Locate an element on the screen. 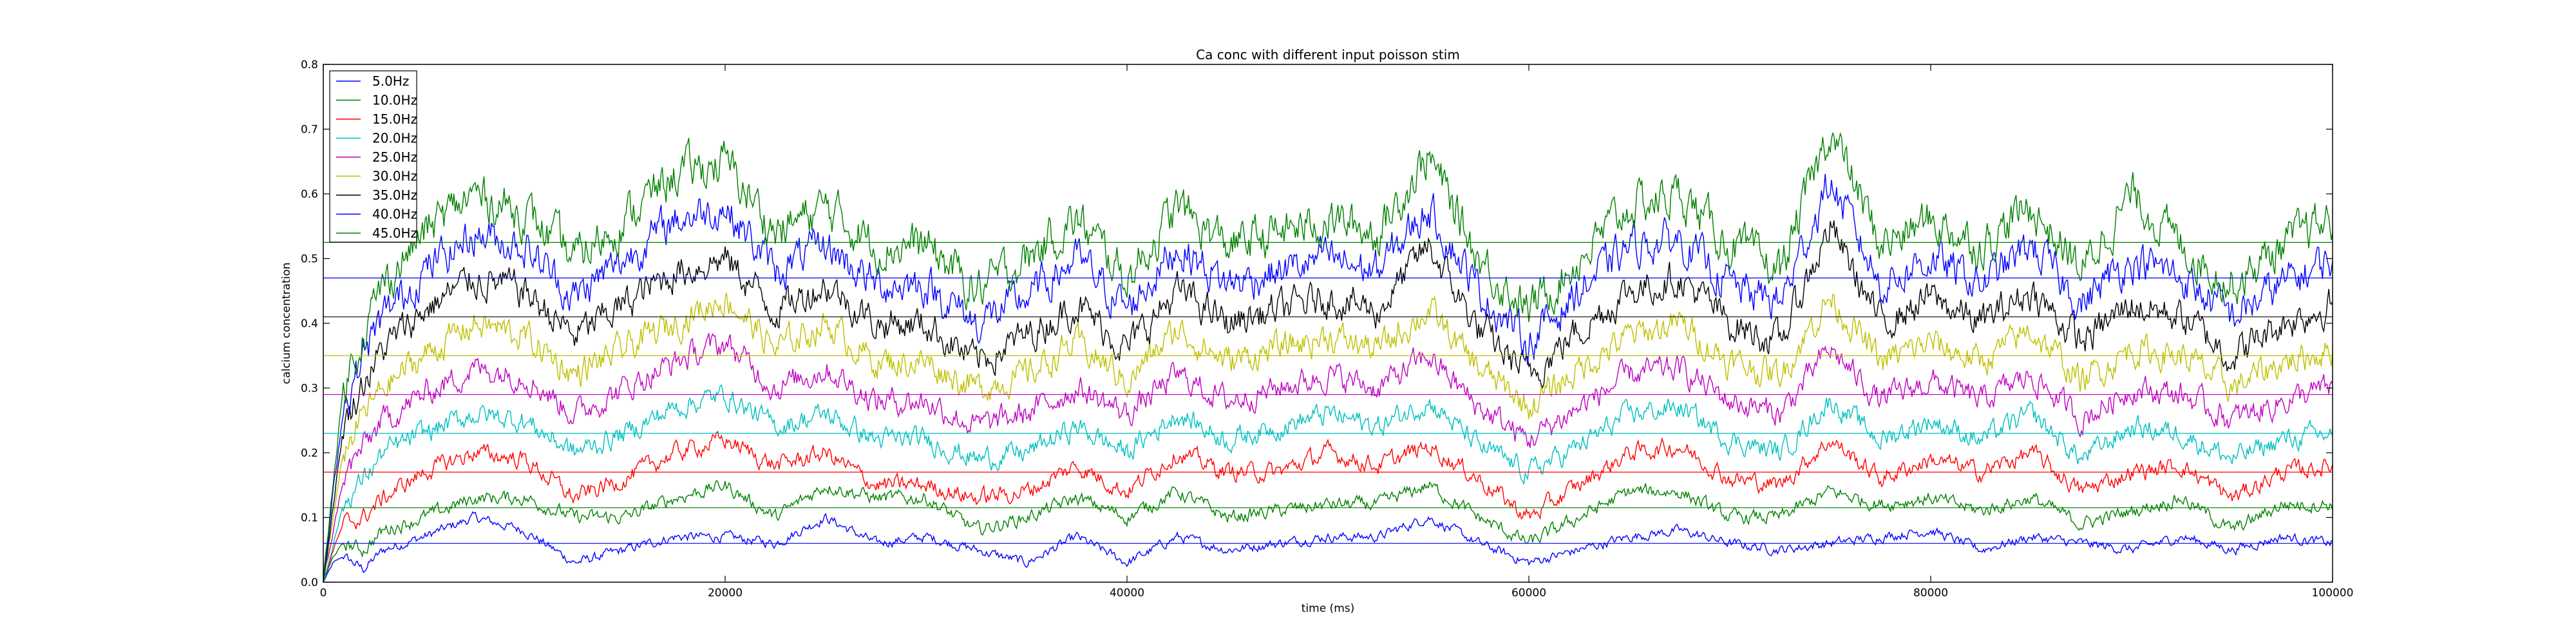  legend-label: 20.0Hz is located at coordinates (395, 139).